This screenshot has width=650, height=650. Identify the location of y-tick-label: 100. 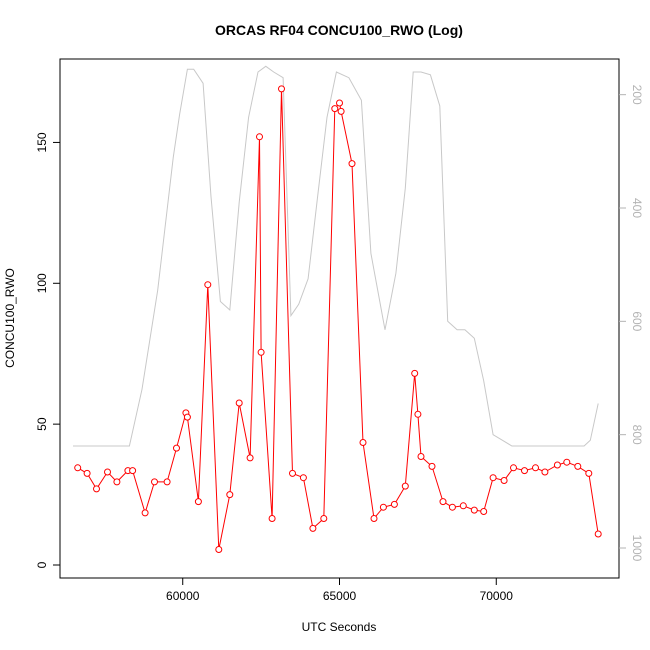
(42, 283).